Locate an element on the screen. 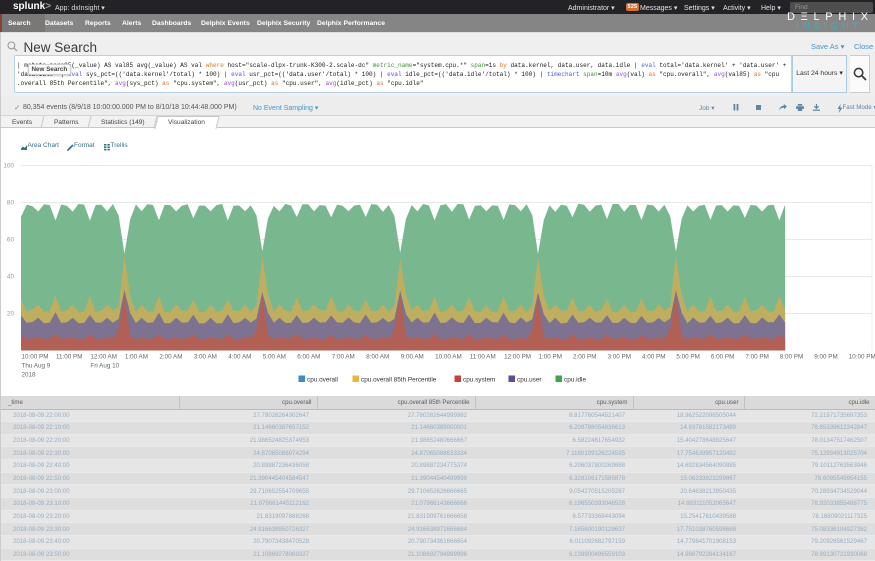 This screenshot has height=561, width=875. svg-text: 8:00 PM is located at coordinates (791, 357).